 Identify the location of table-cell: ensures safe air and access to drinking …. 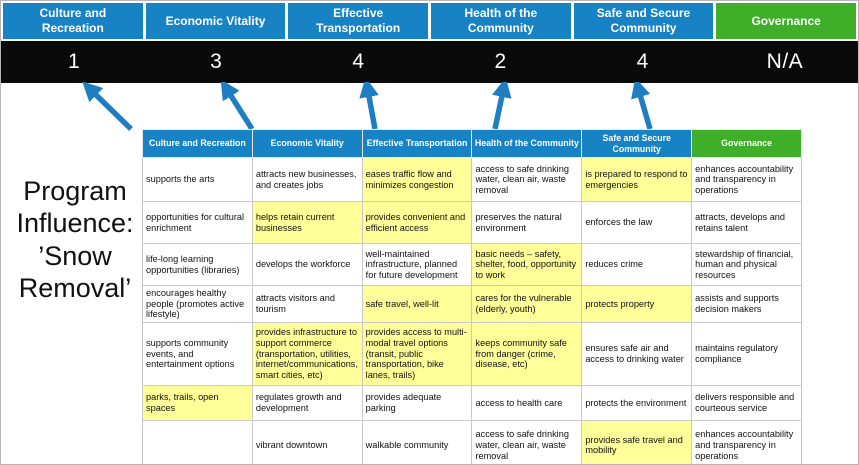
(637, 353).